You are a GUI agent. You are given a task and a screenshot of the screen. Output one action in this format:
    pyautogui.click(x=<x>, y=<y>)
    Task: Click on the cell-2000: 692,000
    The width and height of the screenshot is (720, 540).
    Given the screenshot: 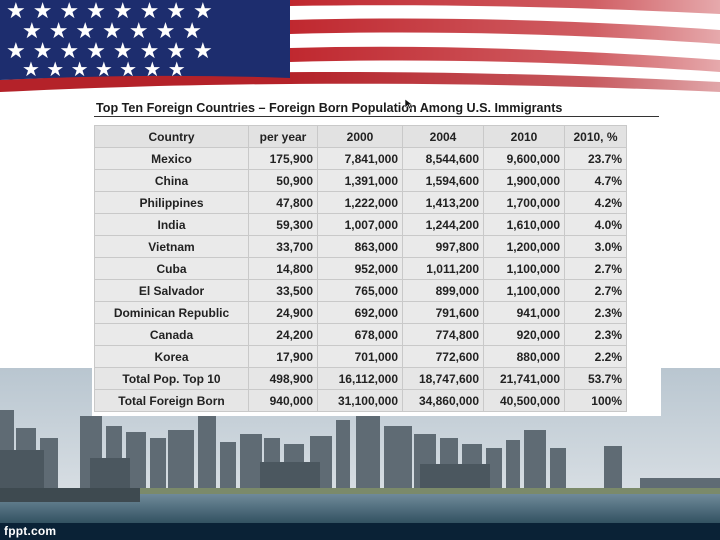 What is the action you would take?
    pyautogui.click(x=360, y=312)
    